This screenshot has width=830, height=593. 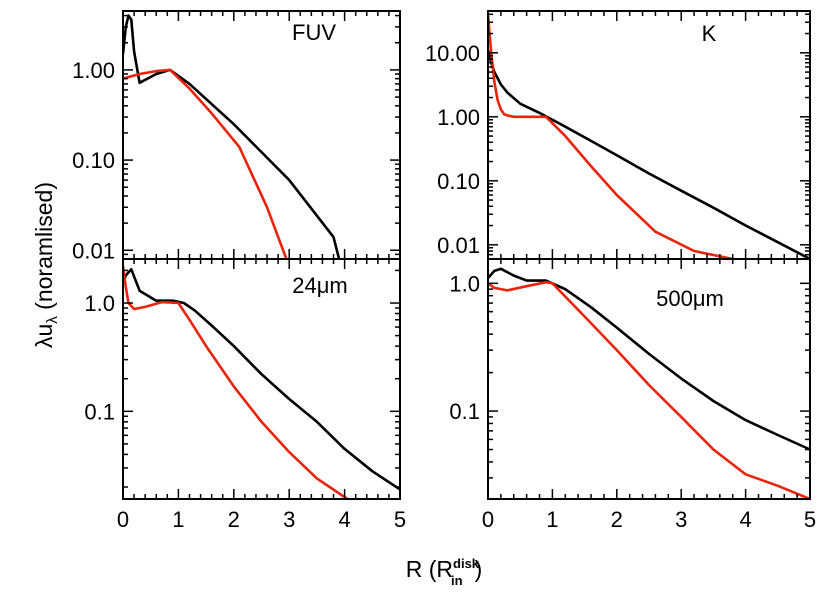 What do you see at coordinates (452, 53) in the screenshot?
I see `y-tick-label: 10.00` at bounding box center [452, 53].